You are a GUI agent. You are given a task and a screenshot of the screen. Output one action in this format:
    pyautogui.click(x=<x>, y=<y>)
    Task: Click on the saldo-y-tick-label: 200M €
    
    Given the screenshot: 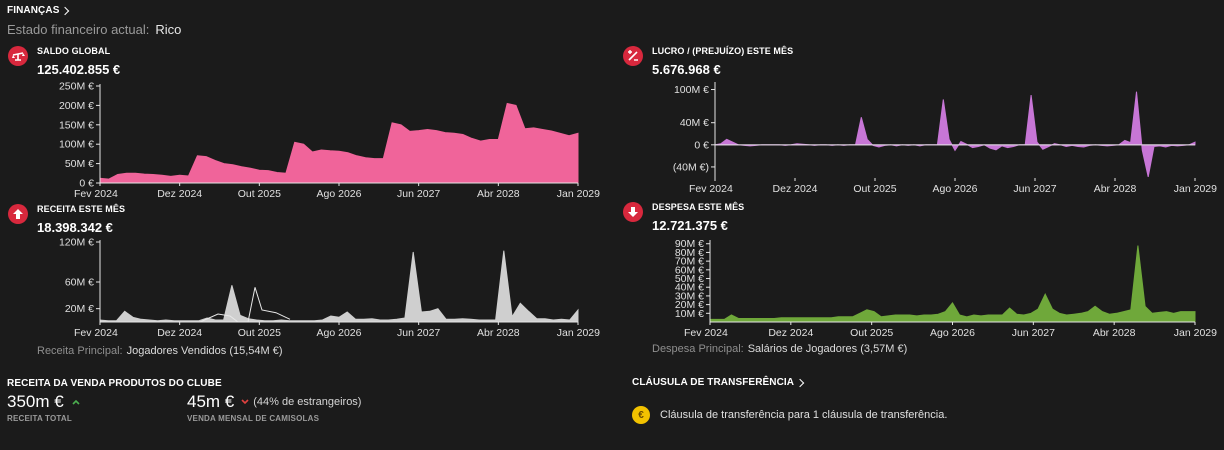 What is the action you would take?
    pyautogui.click(x=76, y=106)
    